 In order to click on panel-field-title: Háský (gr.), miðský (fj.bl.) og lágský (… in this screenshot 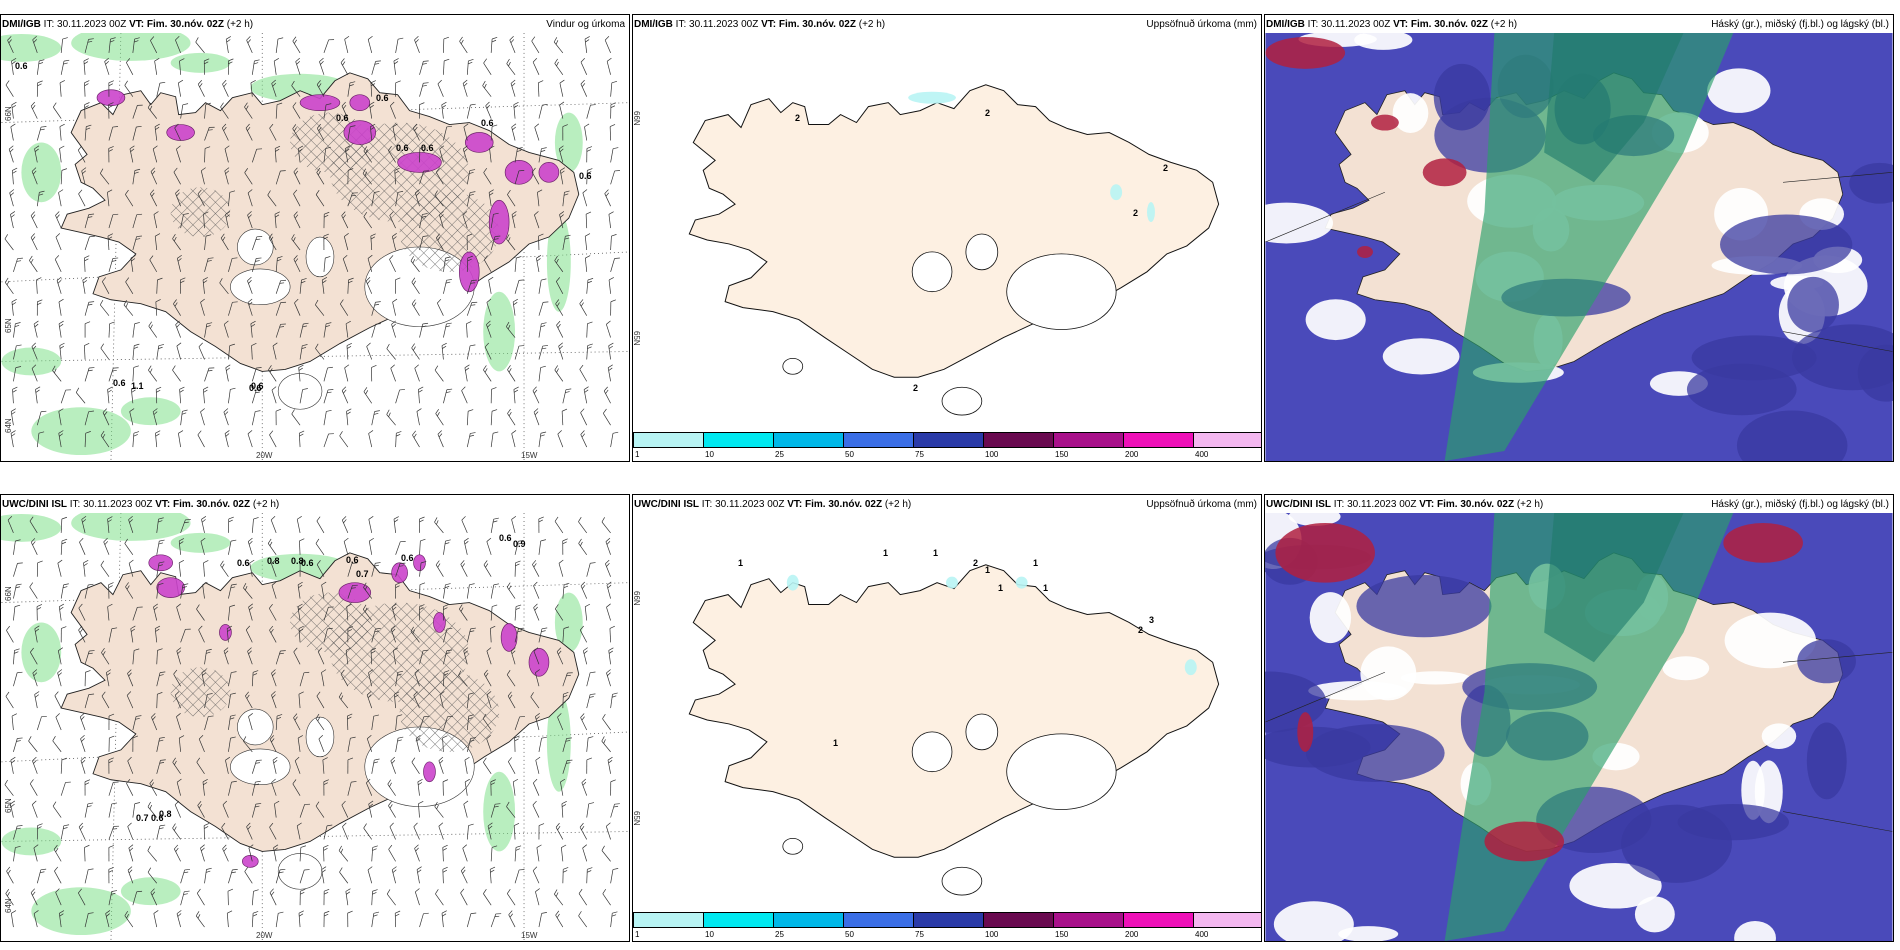, I will do `click(1800, 504)`.